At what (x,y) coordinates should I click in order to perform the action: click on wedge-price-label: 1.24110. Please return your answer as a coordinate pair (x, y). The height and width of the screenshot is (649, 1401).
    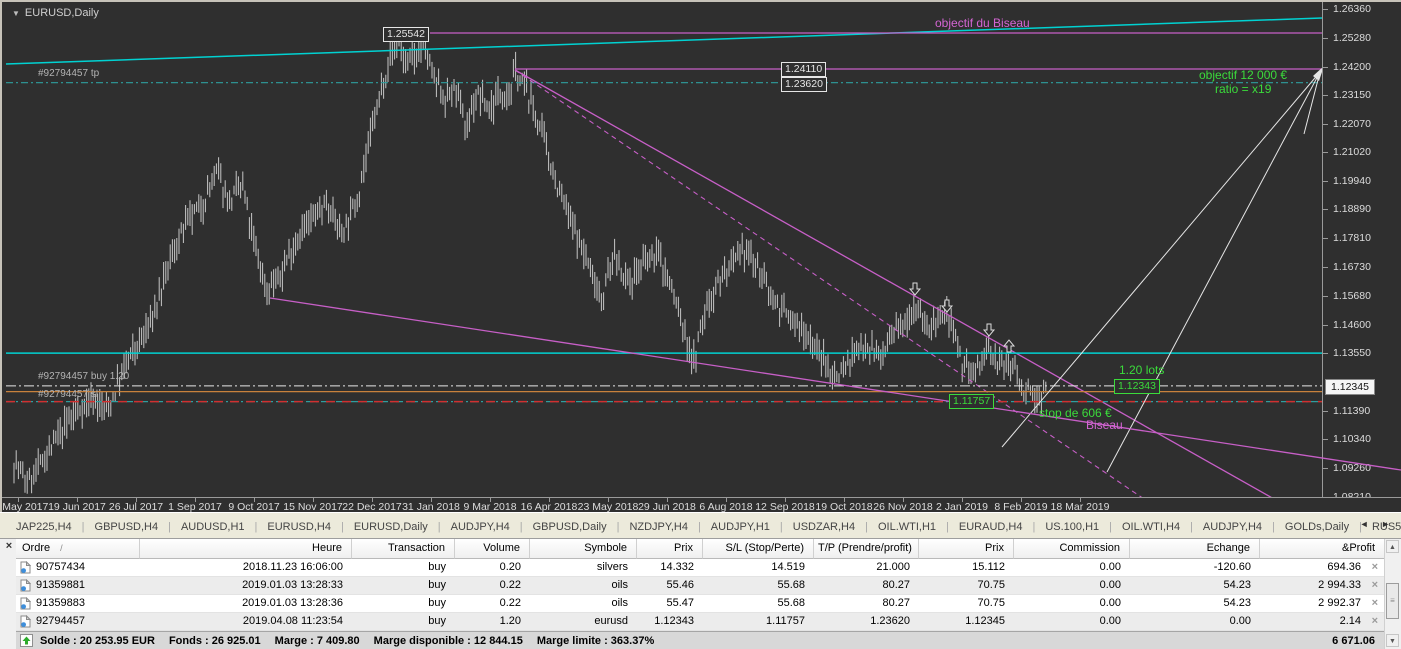
    Looking at the image, I should click on (804, 69).